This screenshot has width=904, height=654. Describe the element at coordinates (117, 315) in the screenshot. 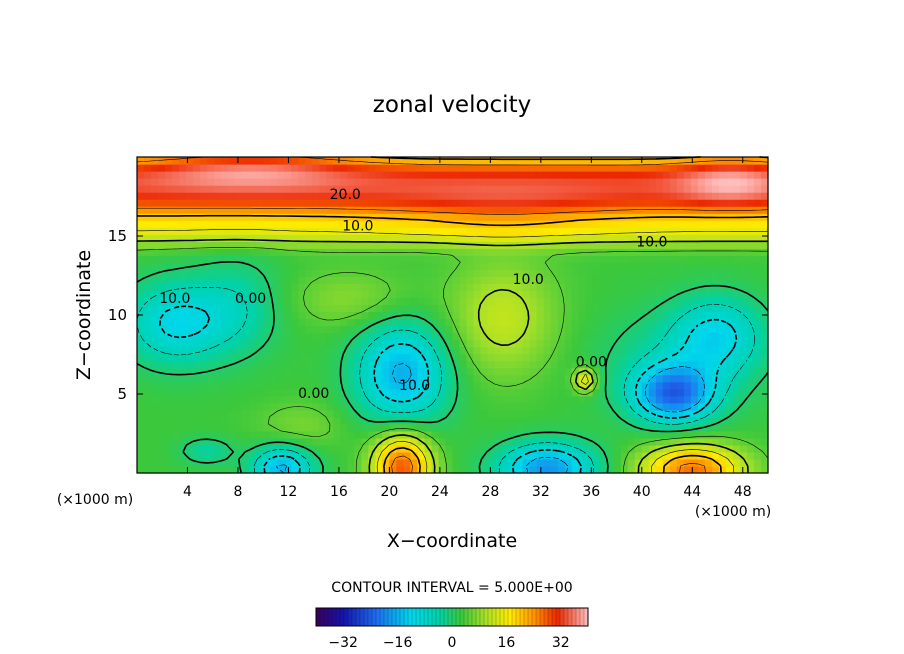

I see `y-tick-label: 10` at that location.